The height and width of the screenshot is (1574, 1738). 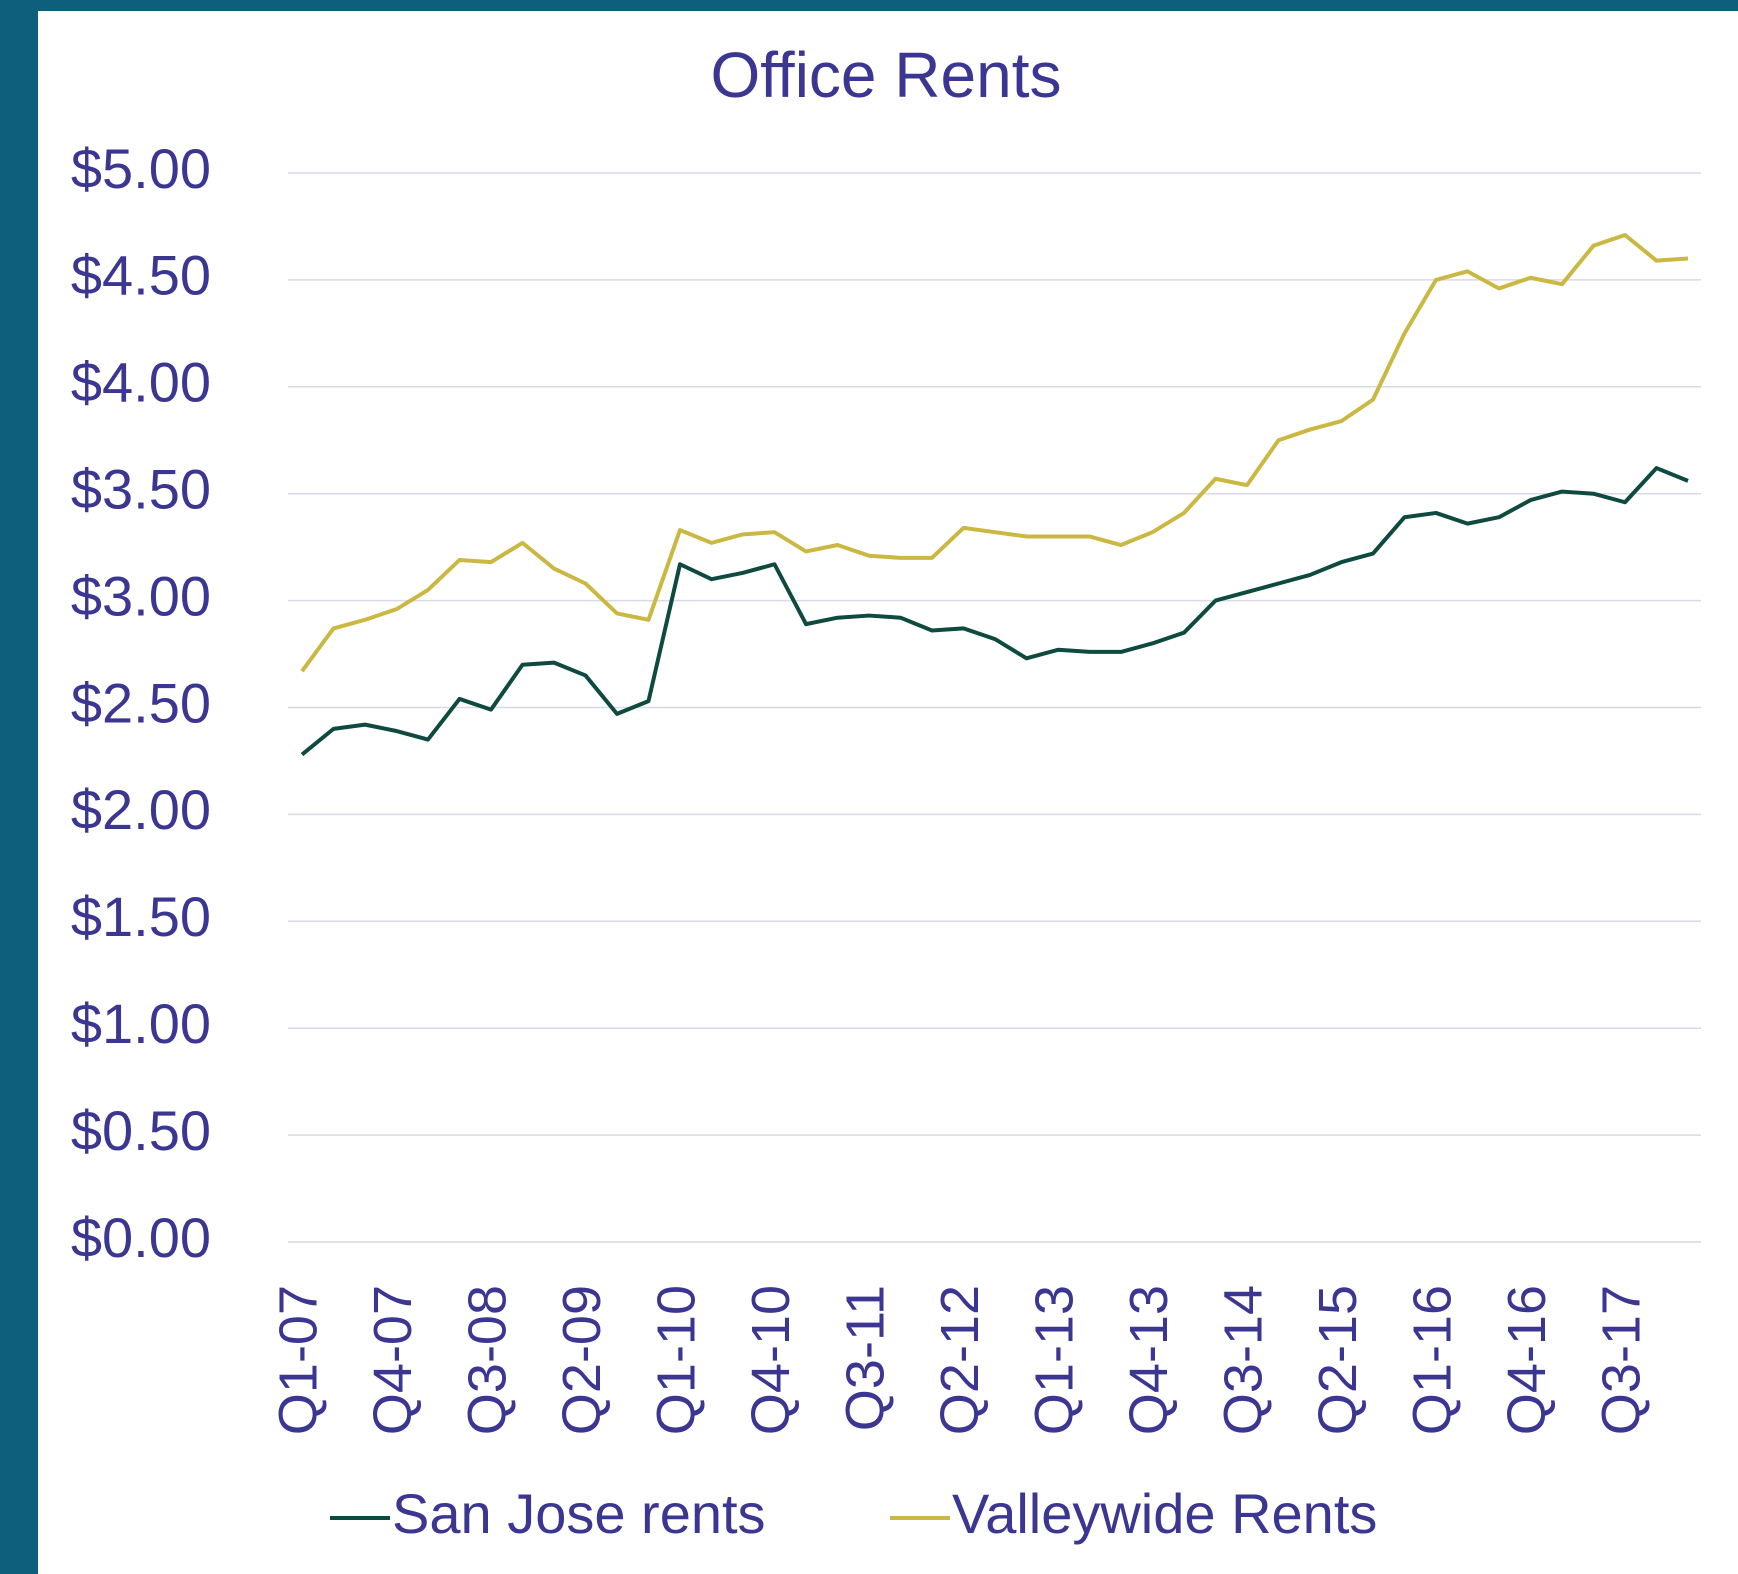 What do you see at coordinates (1054, 1360) in the screenshot?
I see `x-tick-label: Q1-13` at bounding box center [1054, 1360].